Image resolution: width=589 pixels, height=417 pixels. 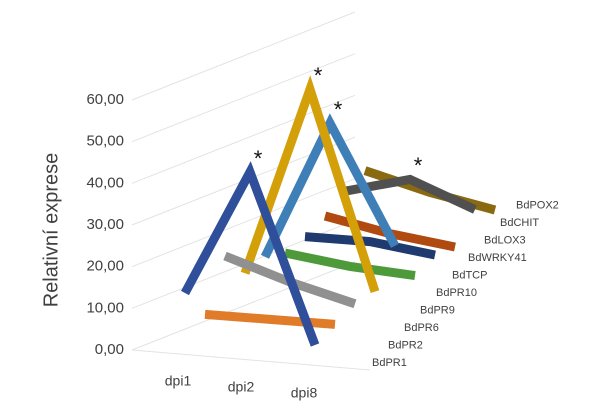 I want to click on y-axis-title: Relativní exprese, so click(x=51, y=230).